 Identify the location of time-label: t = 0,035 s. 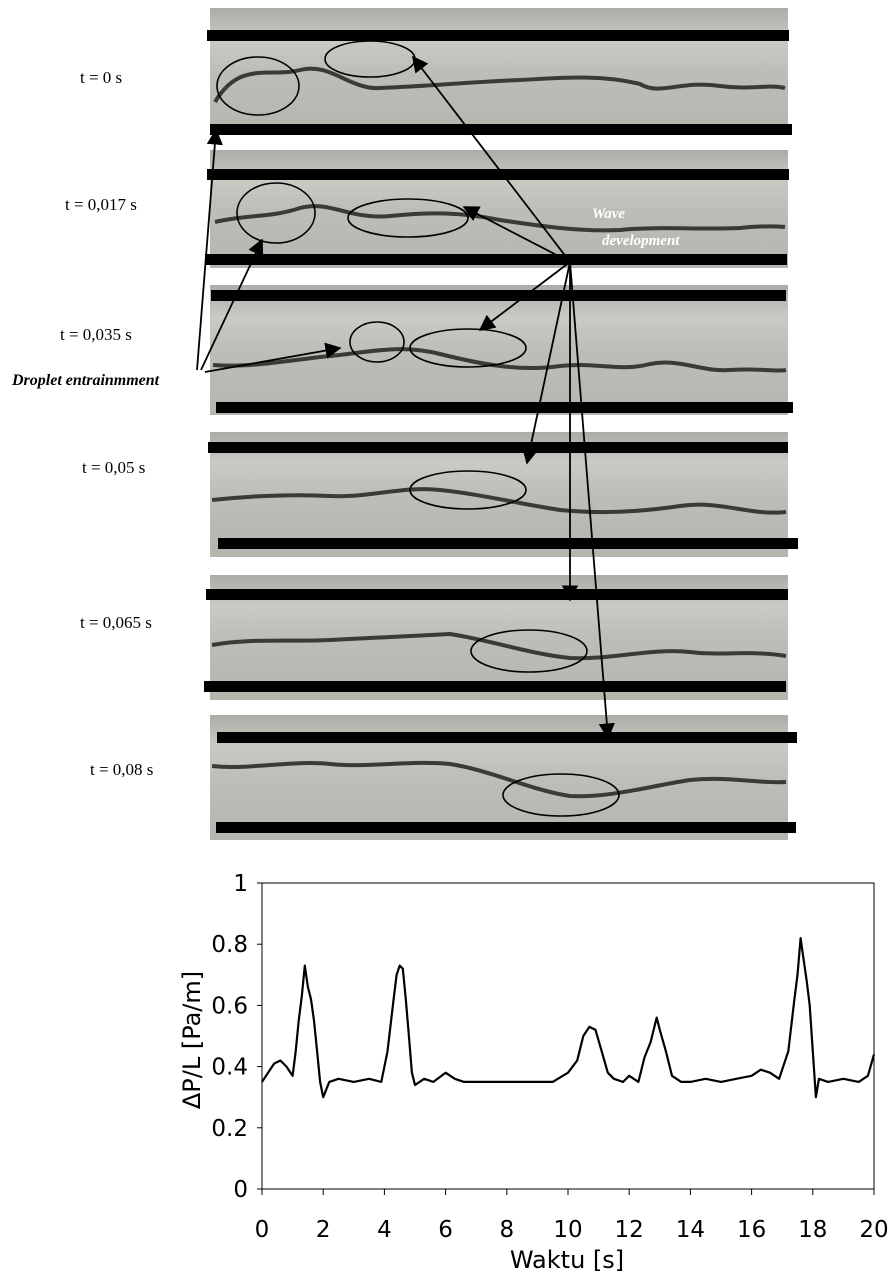
(96, 334).